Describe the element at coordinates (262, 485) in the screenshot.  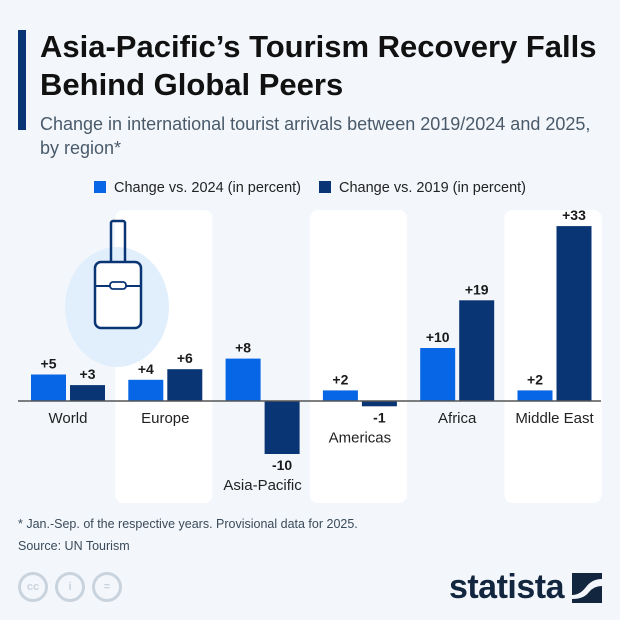
I see `category-label: Asia-Pacific` at that location.